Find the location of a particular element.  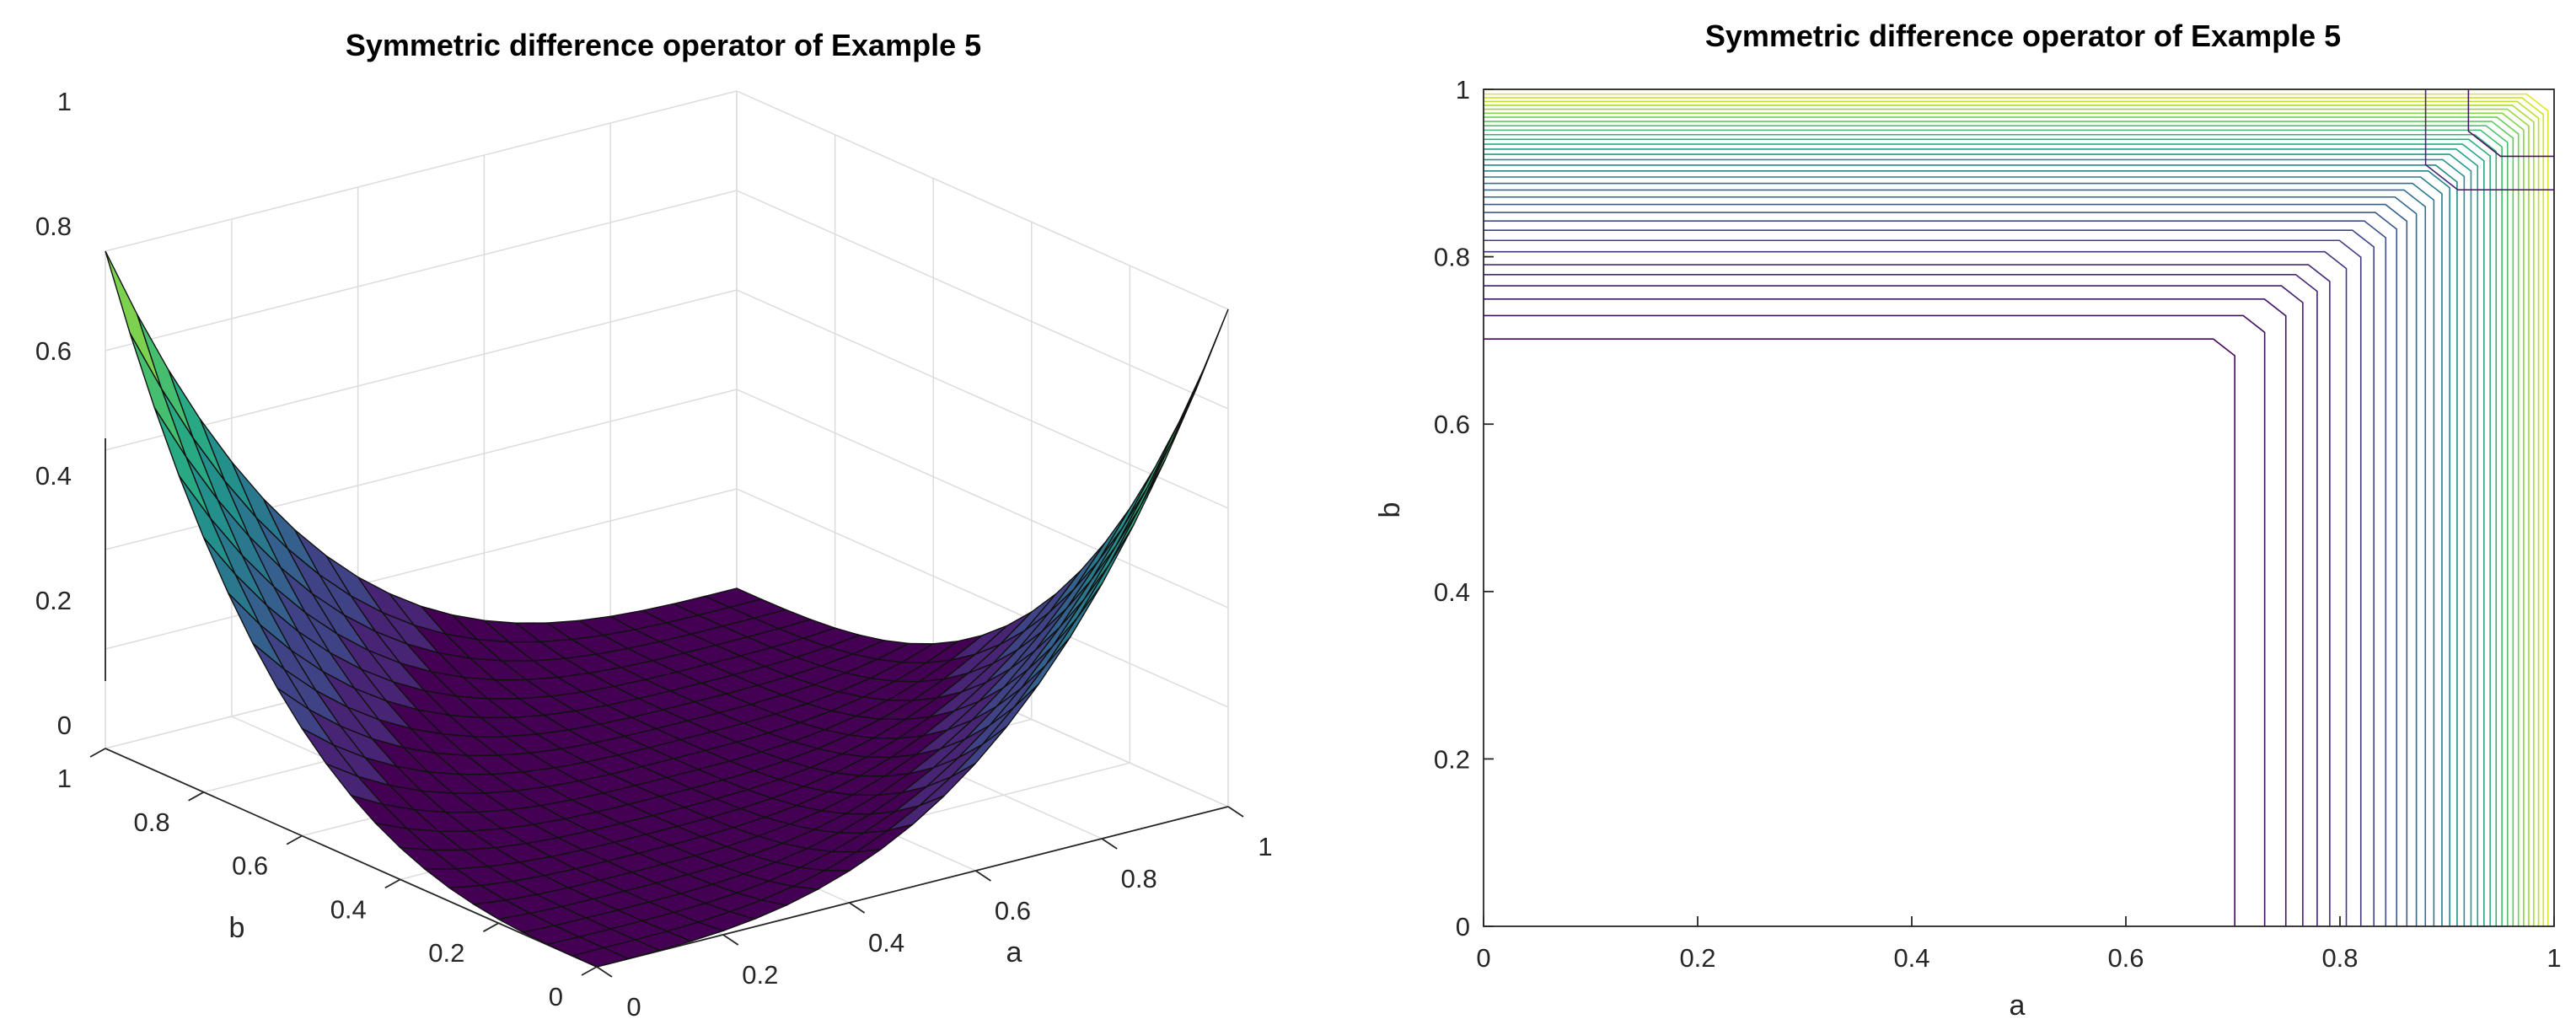

surface-a-tick-label: 0.8 is located at coordinates (1139, 879).